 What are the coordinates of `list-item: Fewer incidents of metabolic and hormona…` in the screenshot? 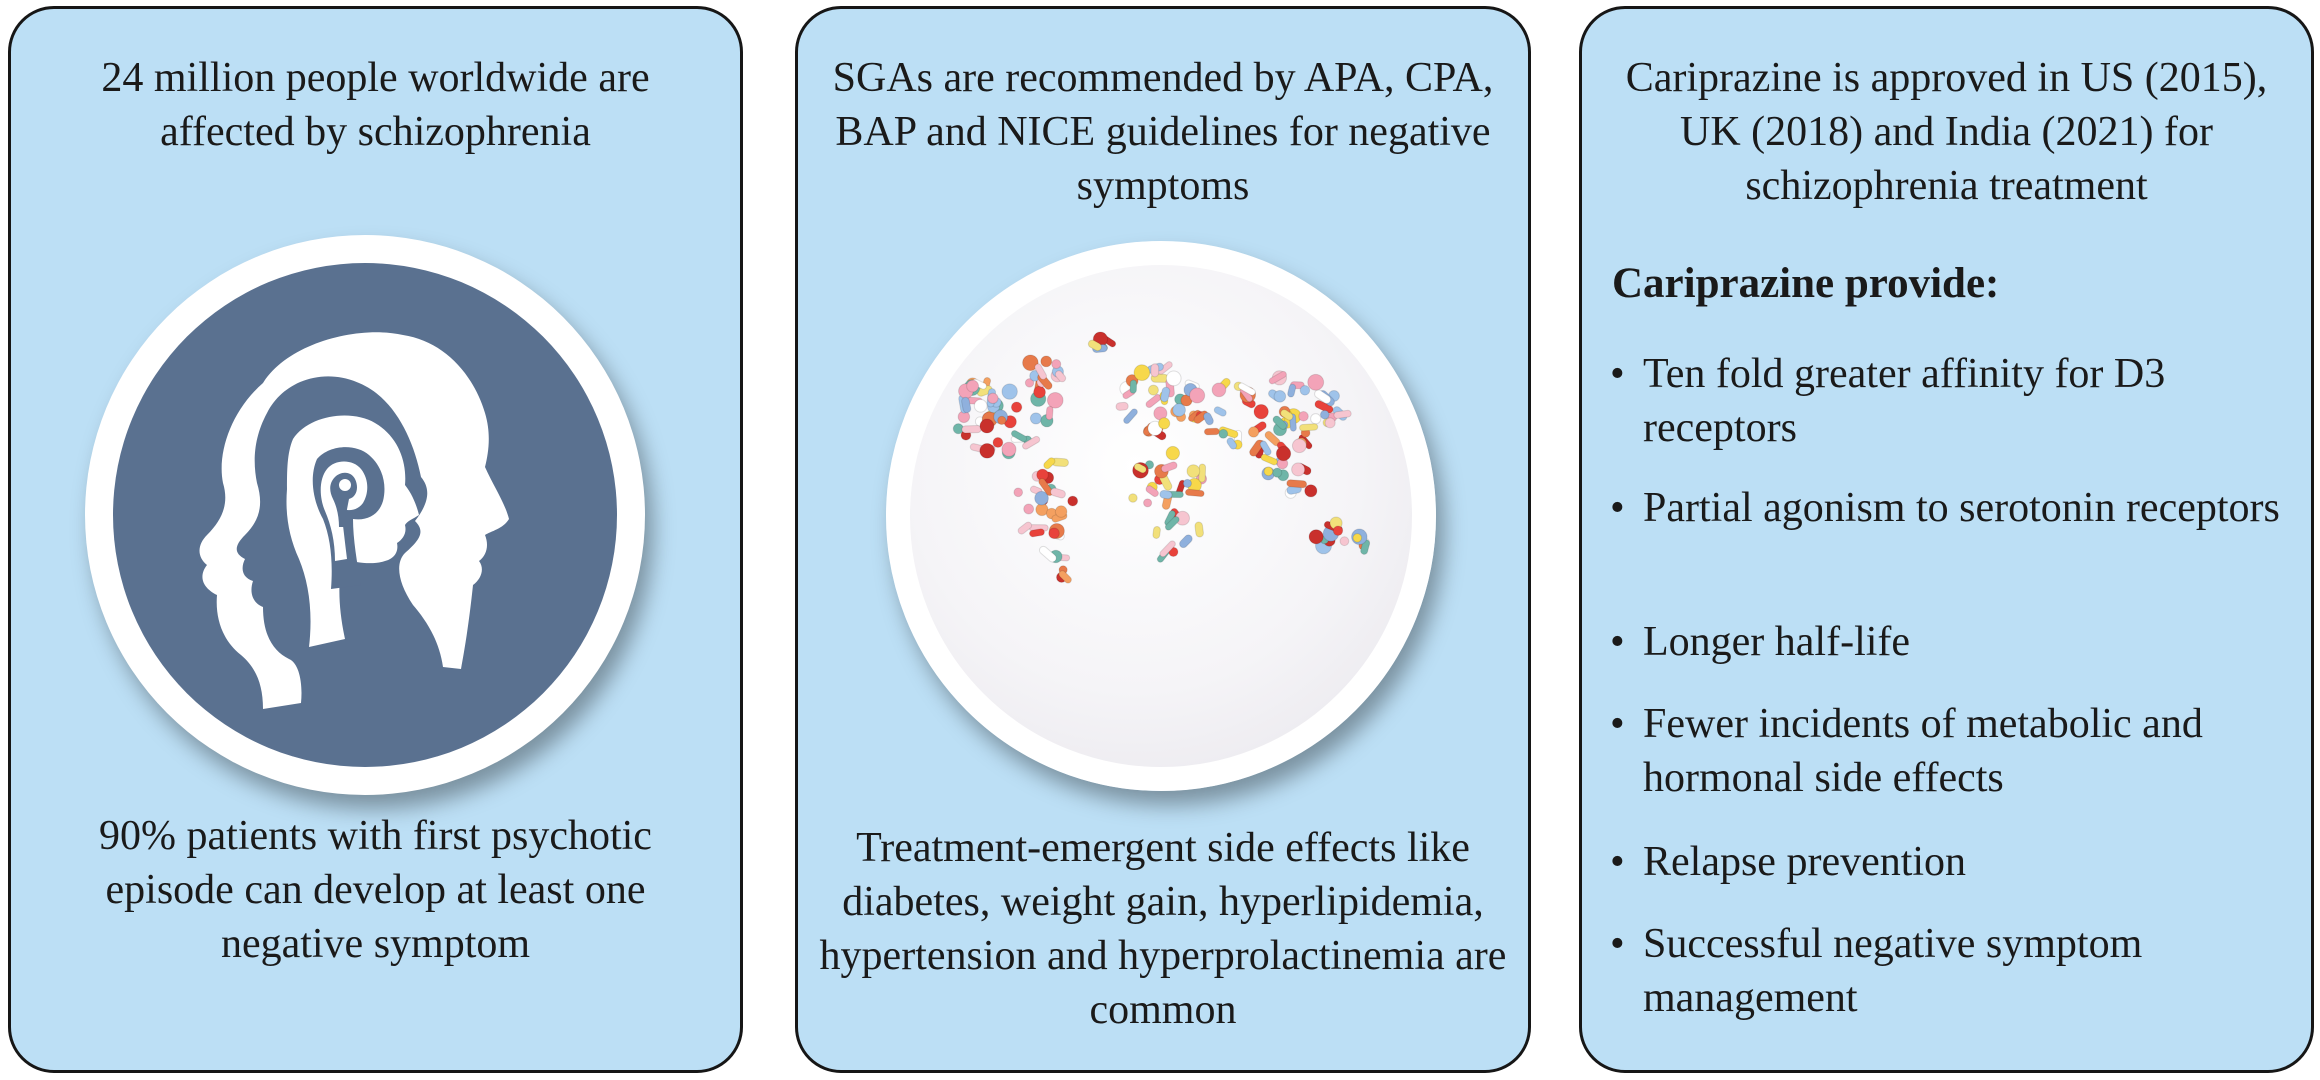 It's located at (1949, 751).